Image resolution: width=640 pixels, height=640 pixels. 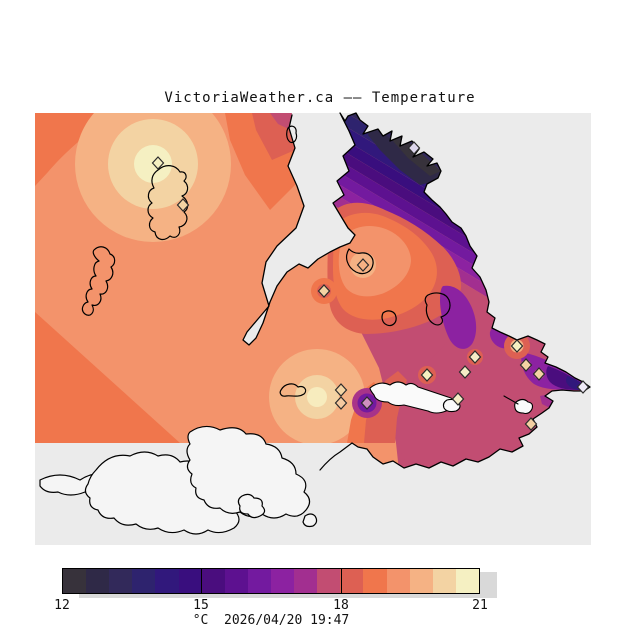 I want to click on contour-corner-nw, so click(x=76, y=149).